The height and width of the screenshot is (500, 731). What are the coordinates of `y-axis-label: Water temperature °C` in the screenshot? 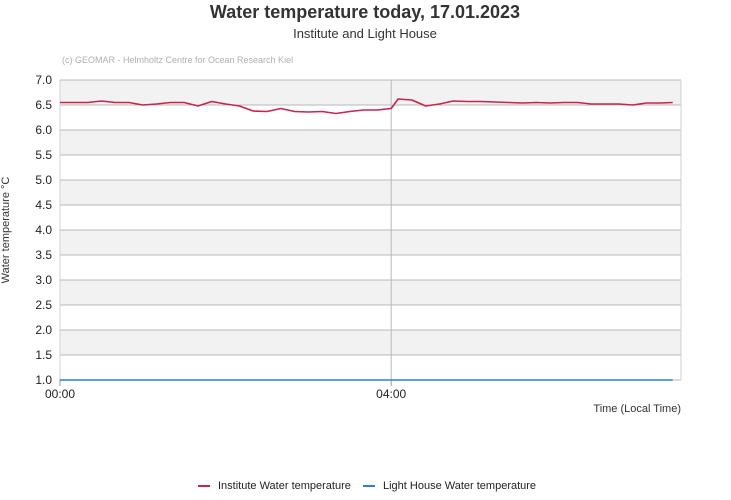 It's located at (6, 230).